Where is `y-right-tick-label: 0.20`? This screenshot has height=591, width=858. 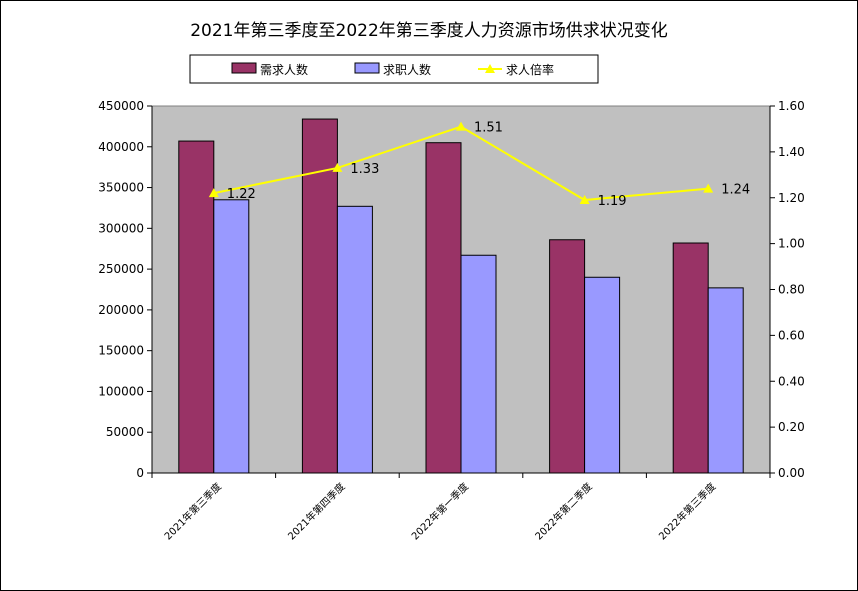 y-right-tick-label: 0.20 is located at coordinates (791, 427).